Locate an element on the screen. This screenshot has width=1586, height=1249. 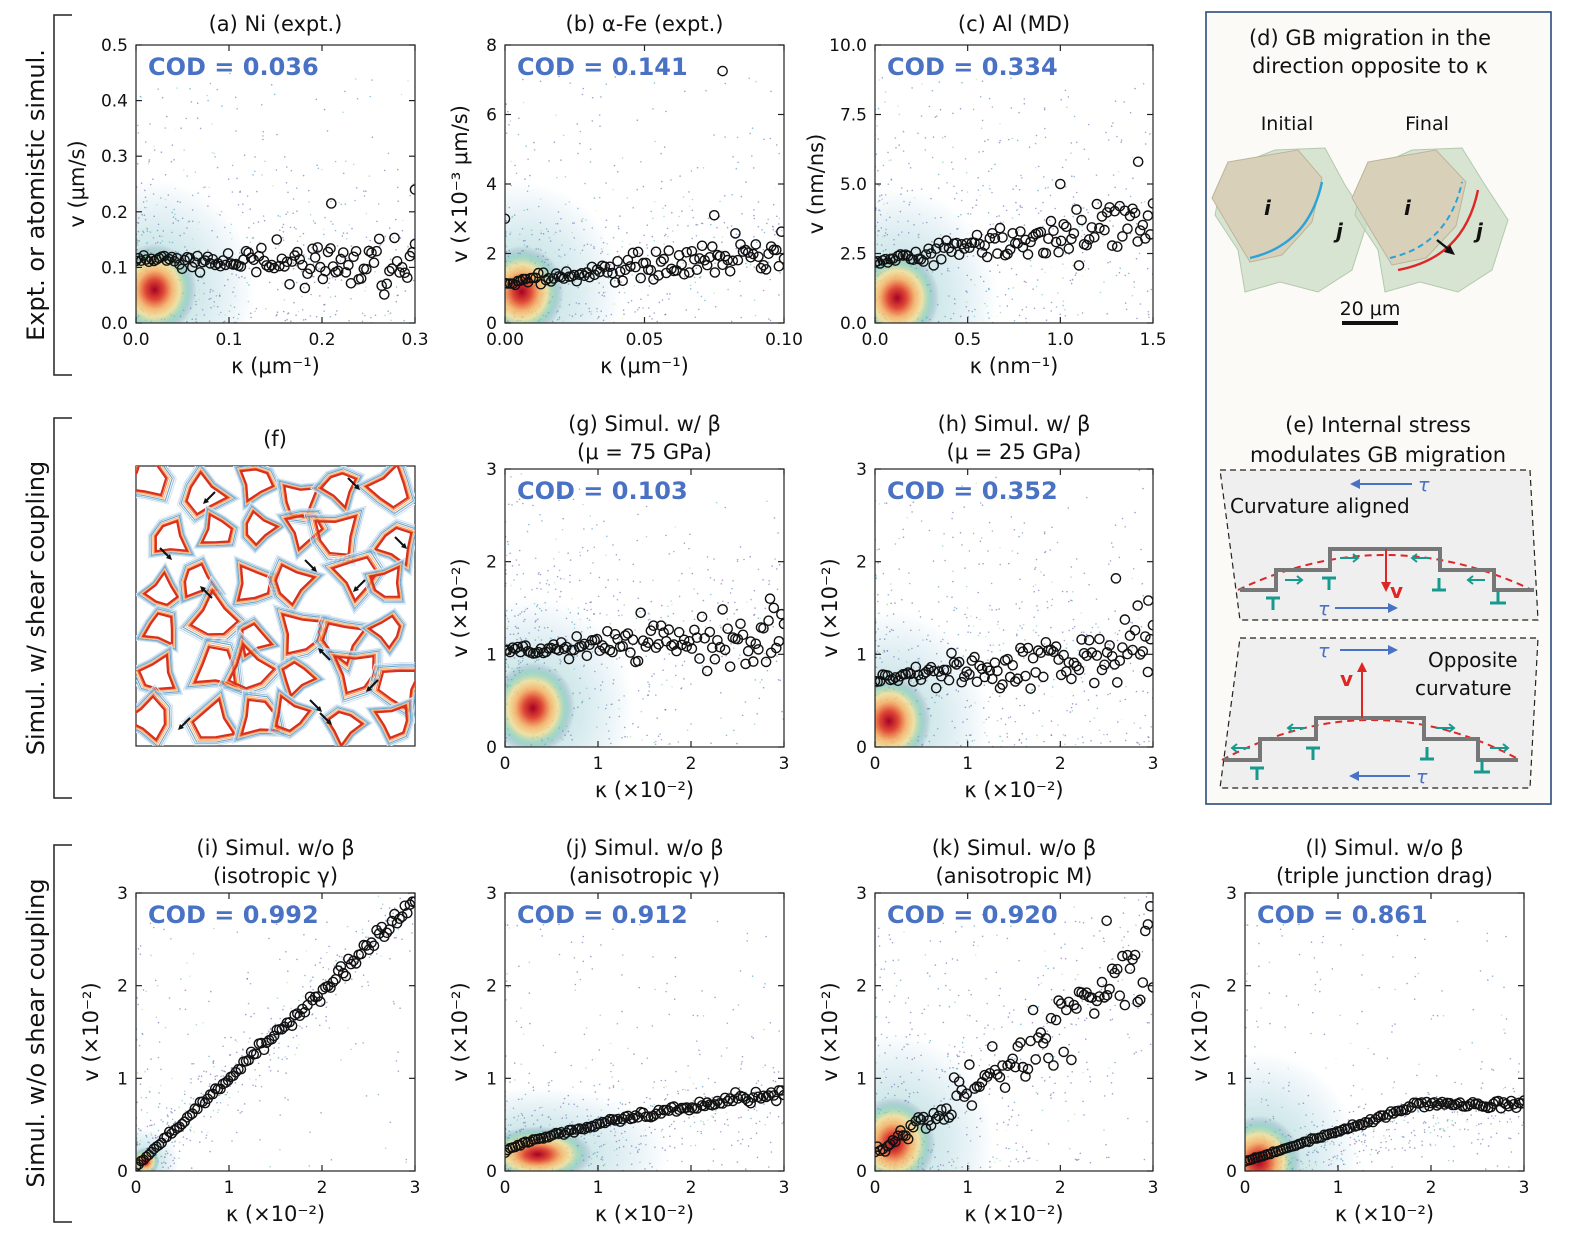
y-tick-label: 2 is located at coordinates (491, 255).